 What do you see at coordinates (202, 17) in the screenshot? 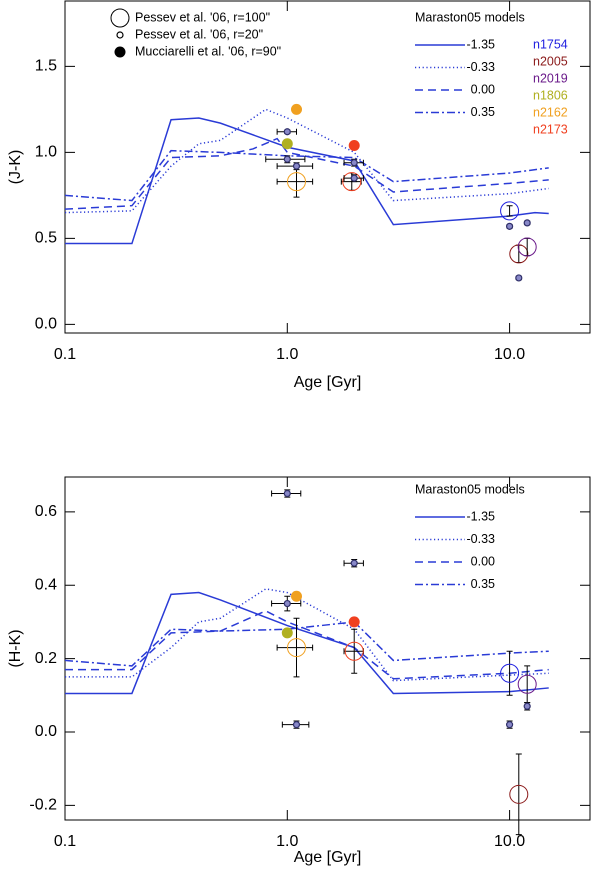
I see `legend-label: Pessev et al. '06, r=100"` at bounding box center [202, 17].